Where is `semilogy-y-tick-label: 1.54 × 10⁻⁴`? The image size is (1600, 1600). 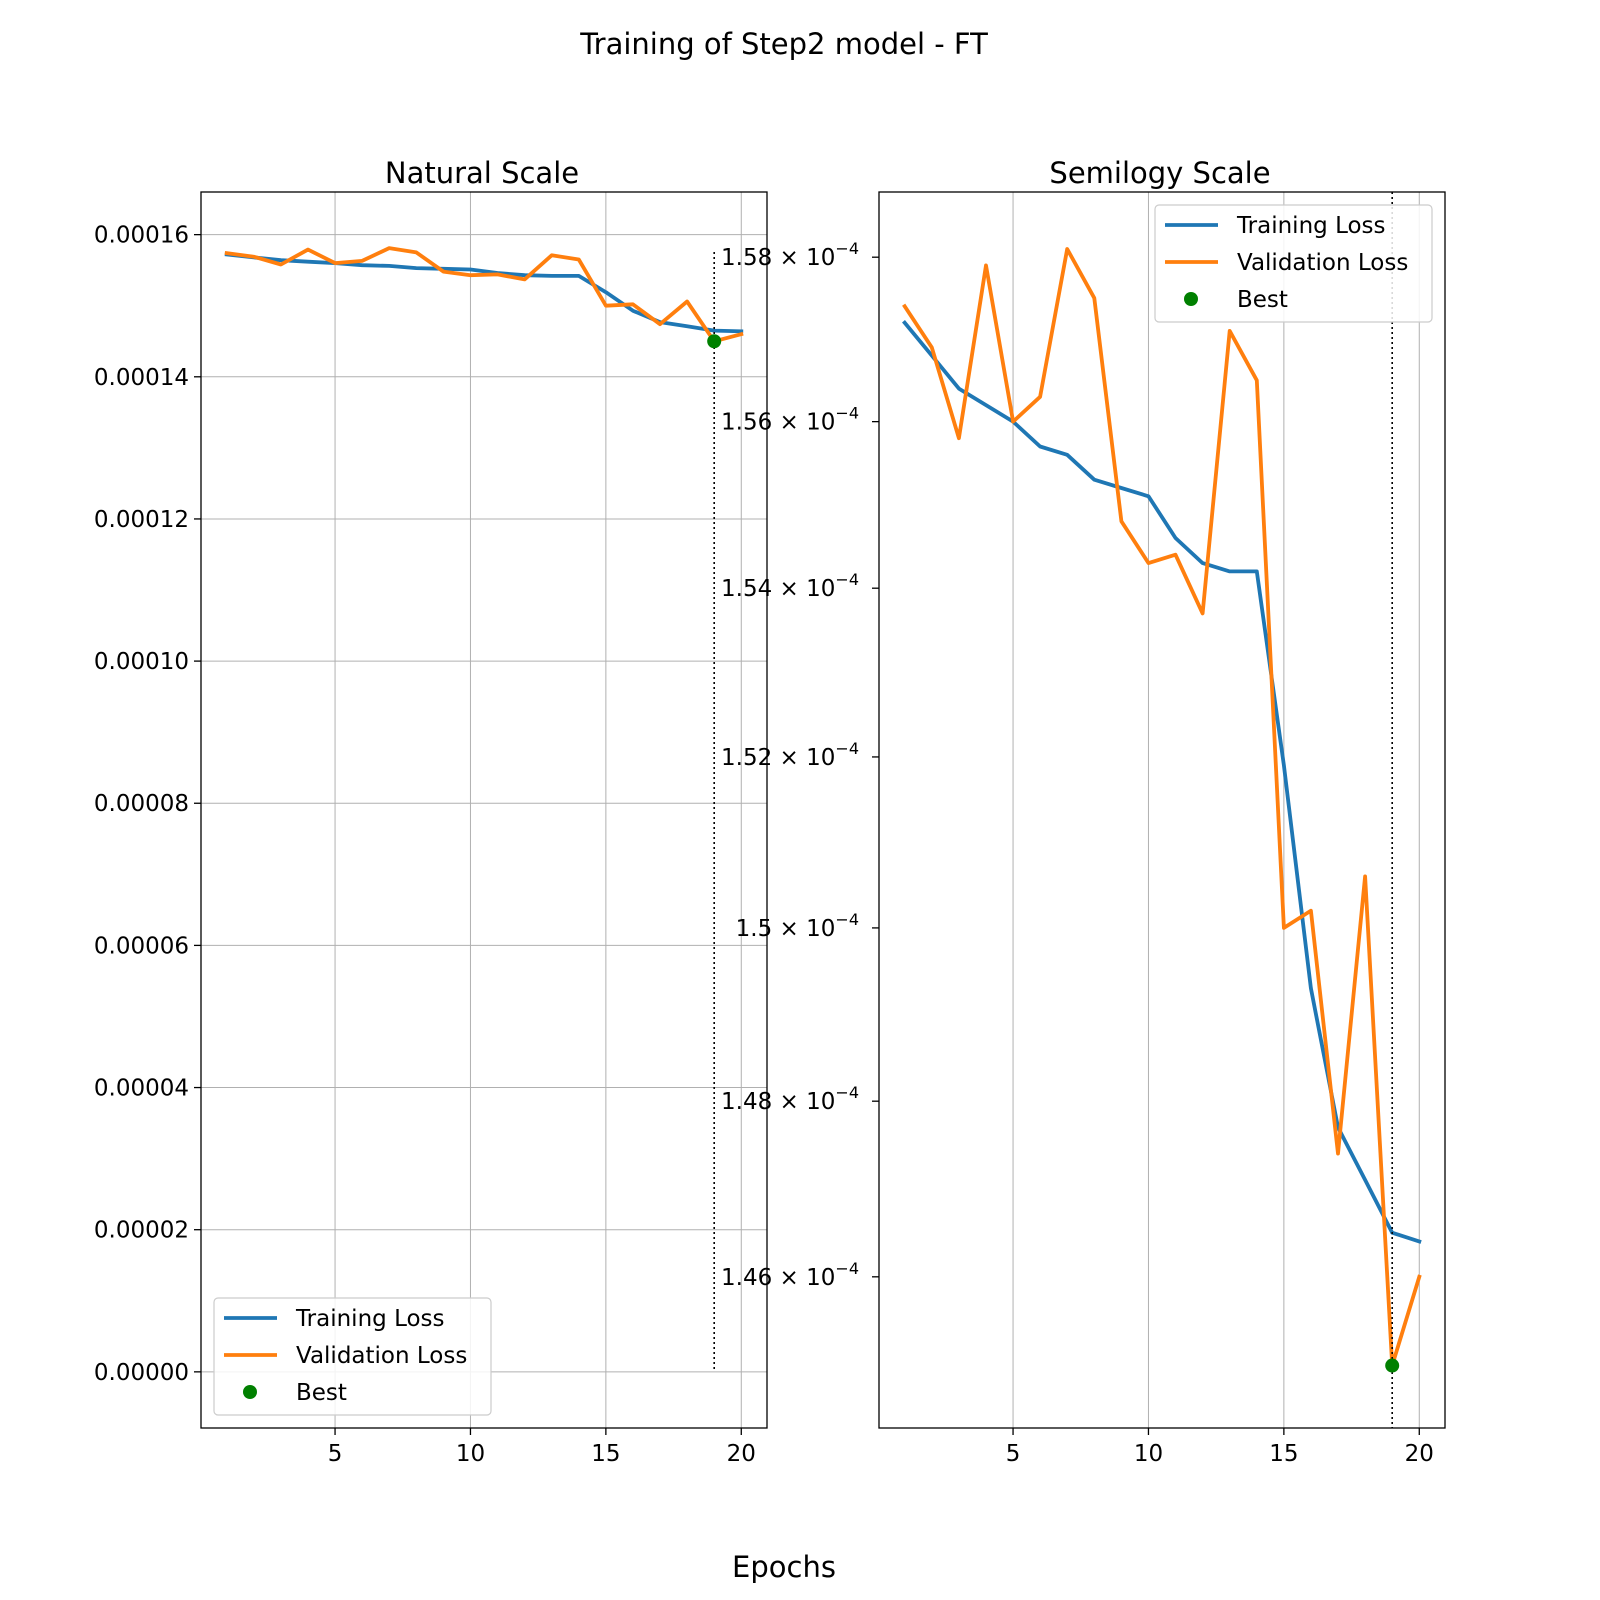
semilogy-y-tick-label: 1.54 × 10⁻⁴ is located at coordinates (790, 586).